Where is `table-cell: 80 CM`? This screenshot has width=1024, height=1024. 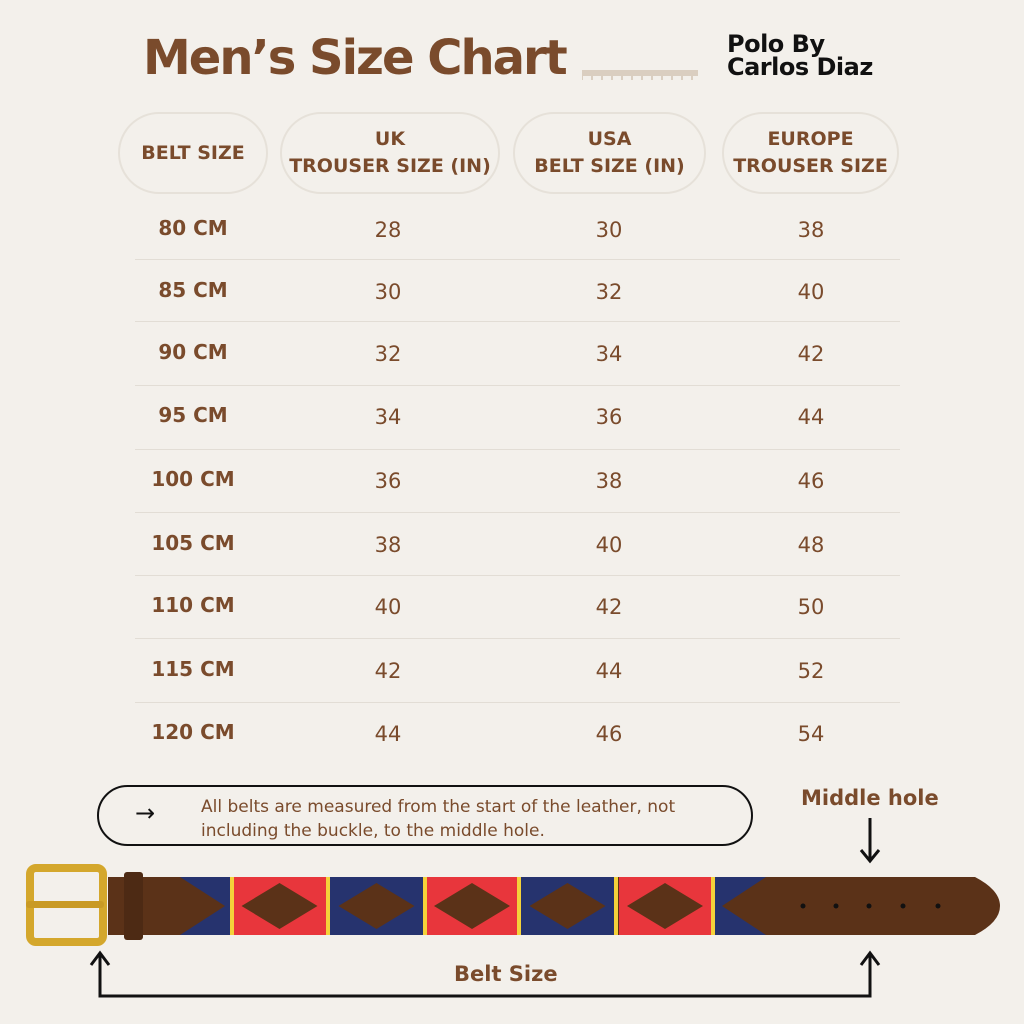
table-cell: 80 CM is located at coordinates (193, 228).